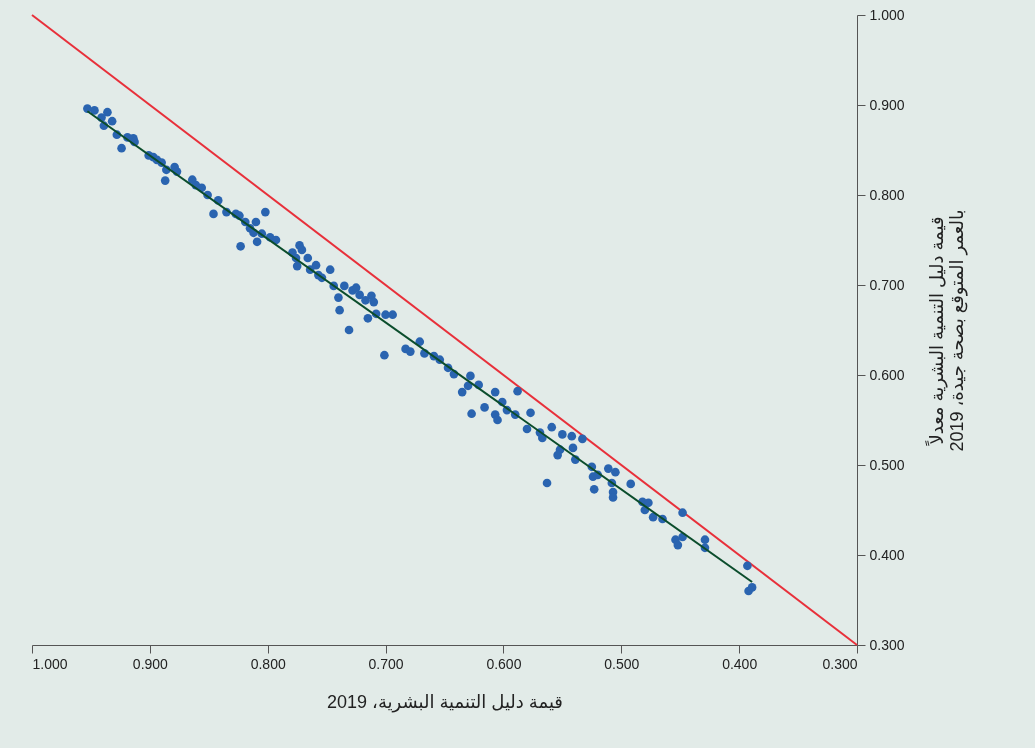 Image resolution: width=1035 pixels, height=748 pixels. Describe the element at coordinates (887, 374) in the screenshot. I see `y-tick-label: 0.600` at that location.